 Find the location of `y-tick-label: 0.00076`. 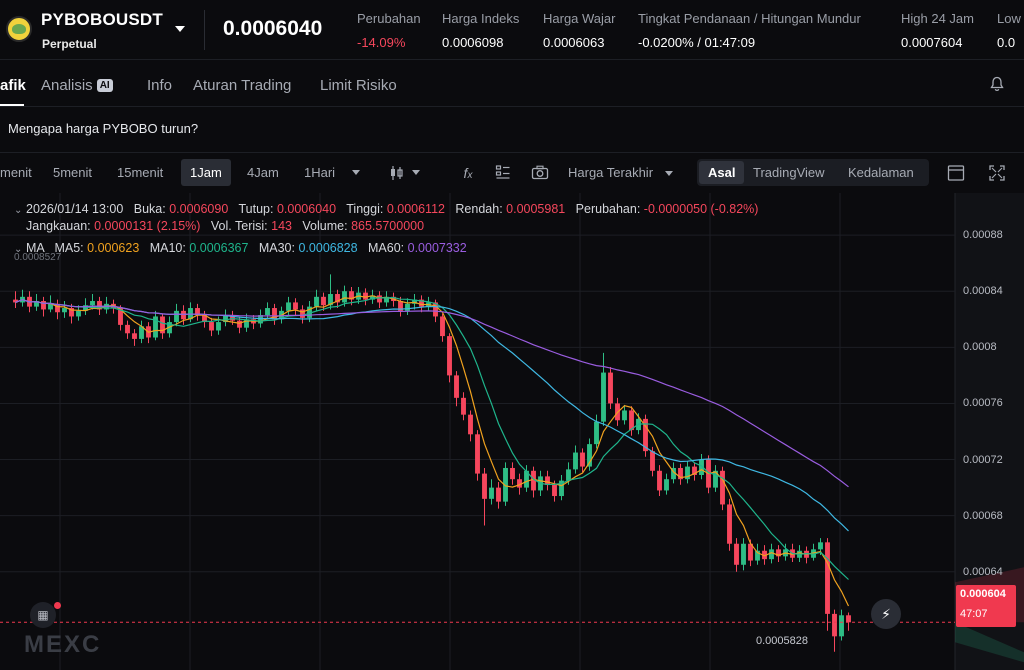

y-tick-label: 0.00076 is located at coordinates (983, 403).